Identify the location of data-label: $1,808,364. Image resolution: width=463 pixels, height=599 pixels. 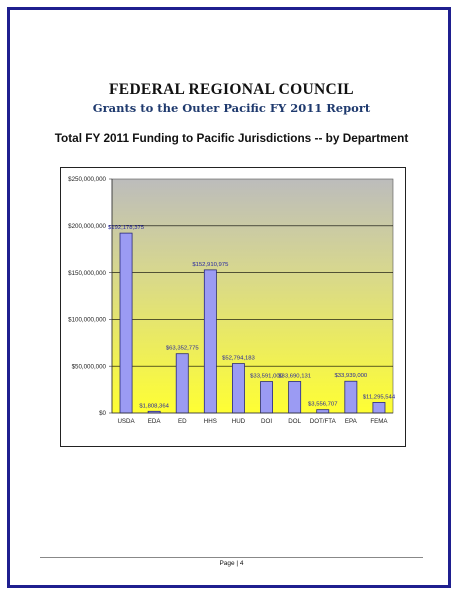
(154, 406).